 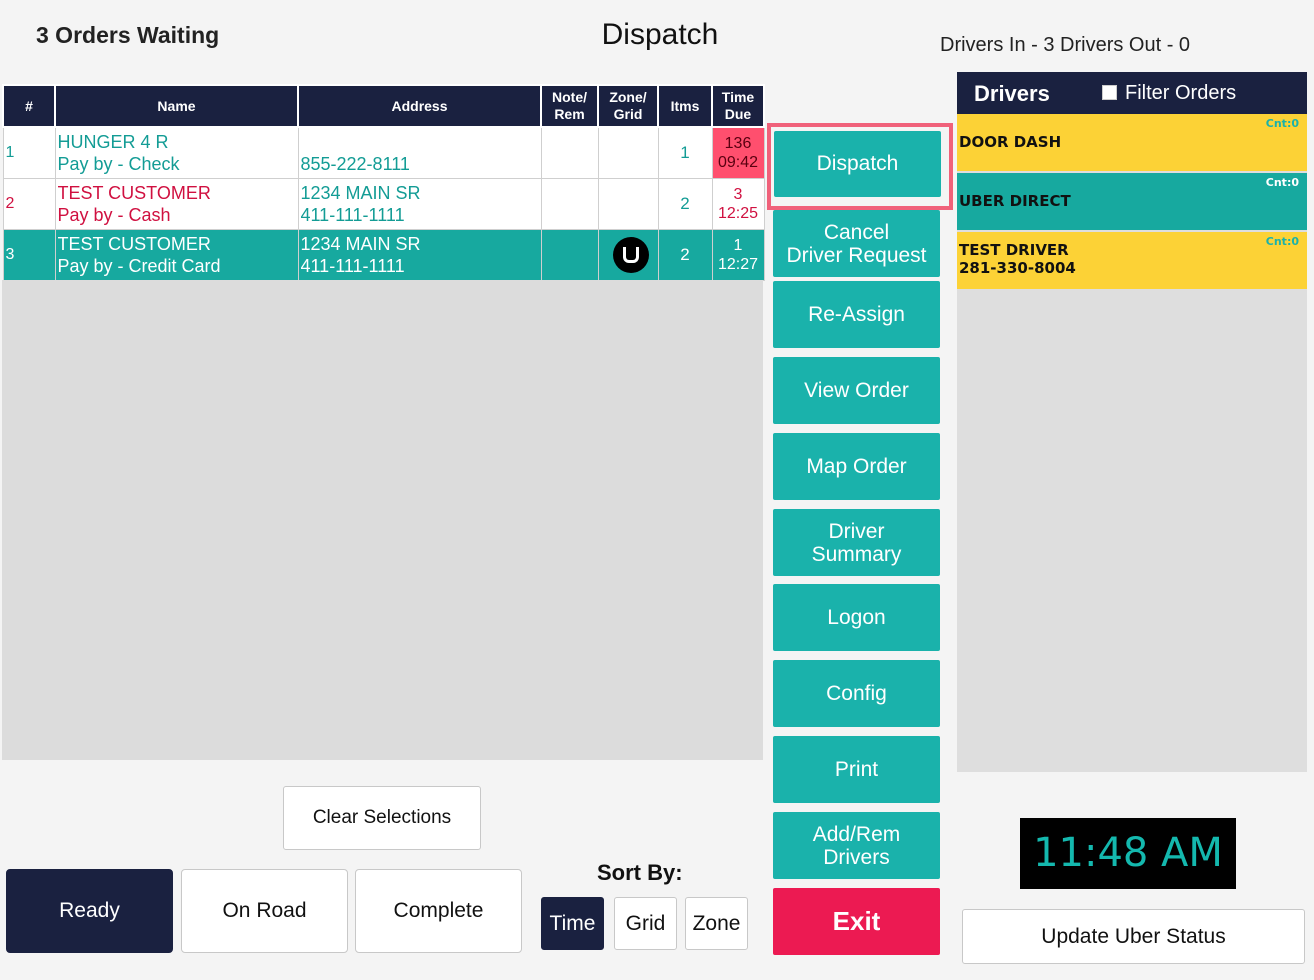 What do you see at coordinates (856, 857) in the screenshot?
I see `add-rem-l2: Drivers` at bounding box center [856, 857].